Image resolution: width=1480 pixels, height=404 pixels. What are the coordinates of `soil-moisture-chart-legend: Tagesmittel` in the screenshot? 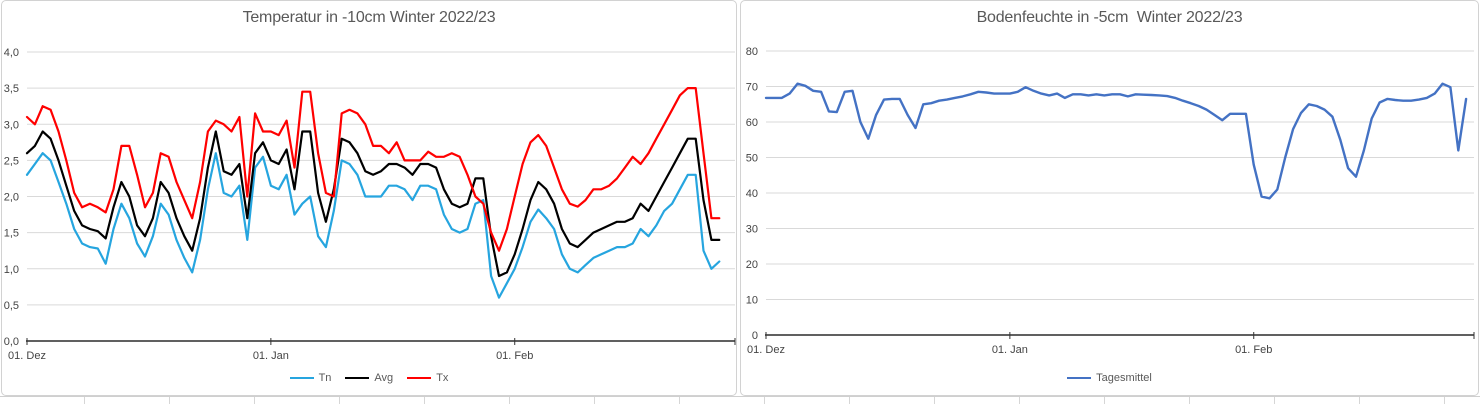 It's located at (1109, 378).